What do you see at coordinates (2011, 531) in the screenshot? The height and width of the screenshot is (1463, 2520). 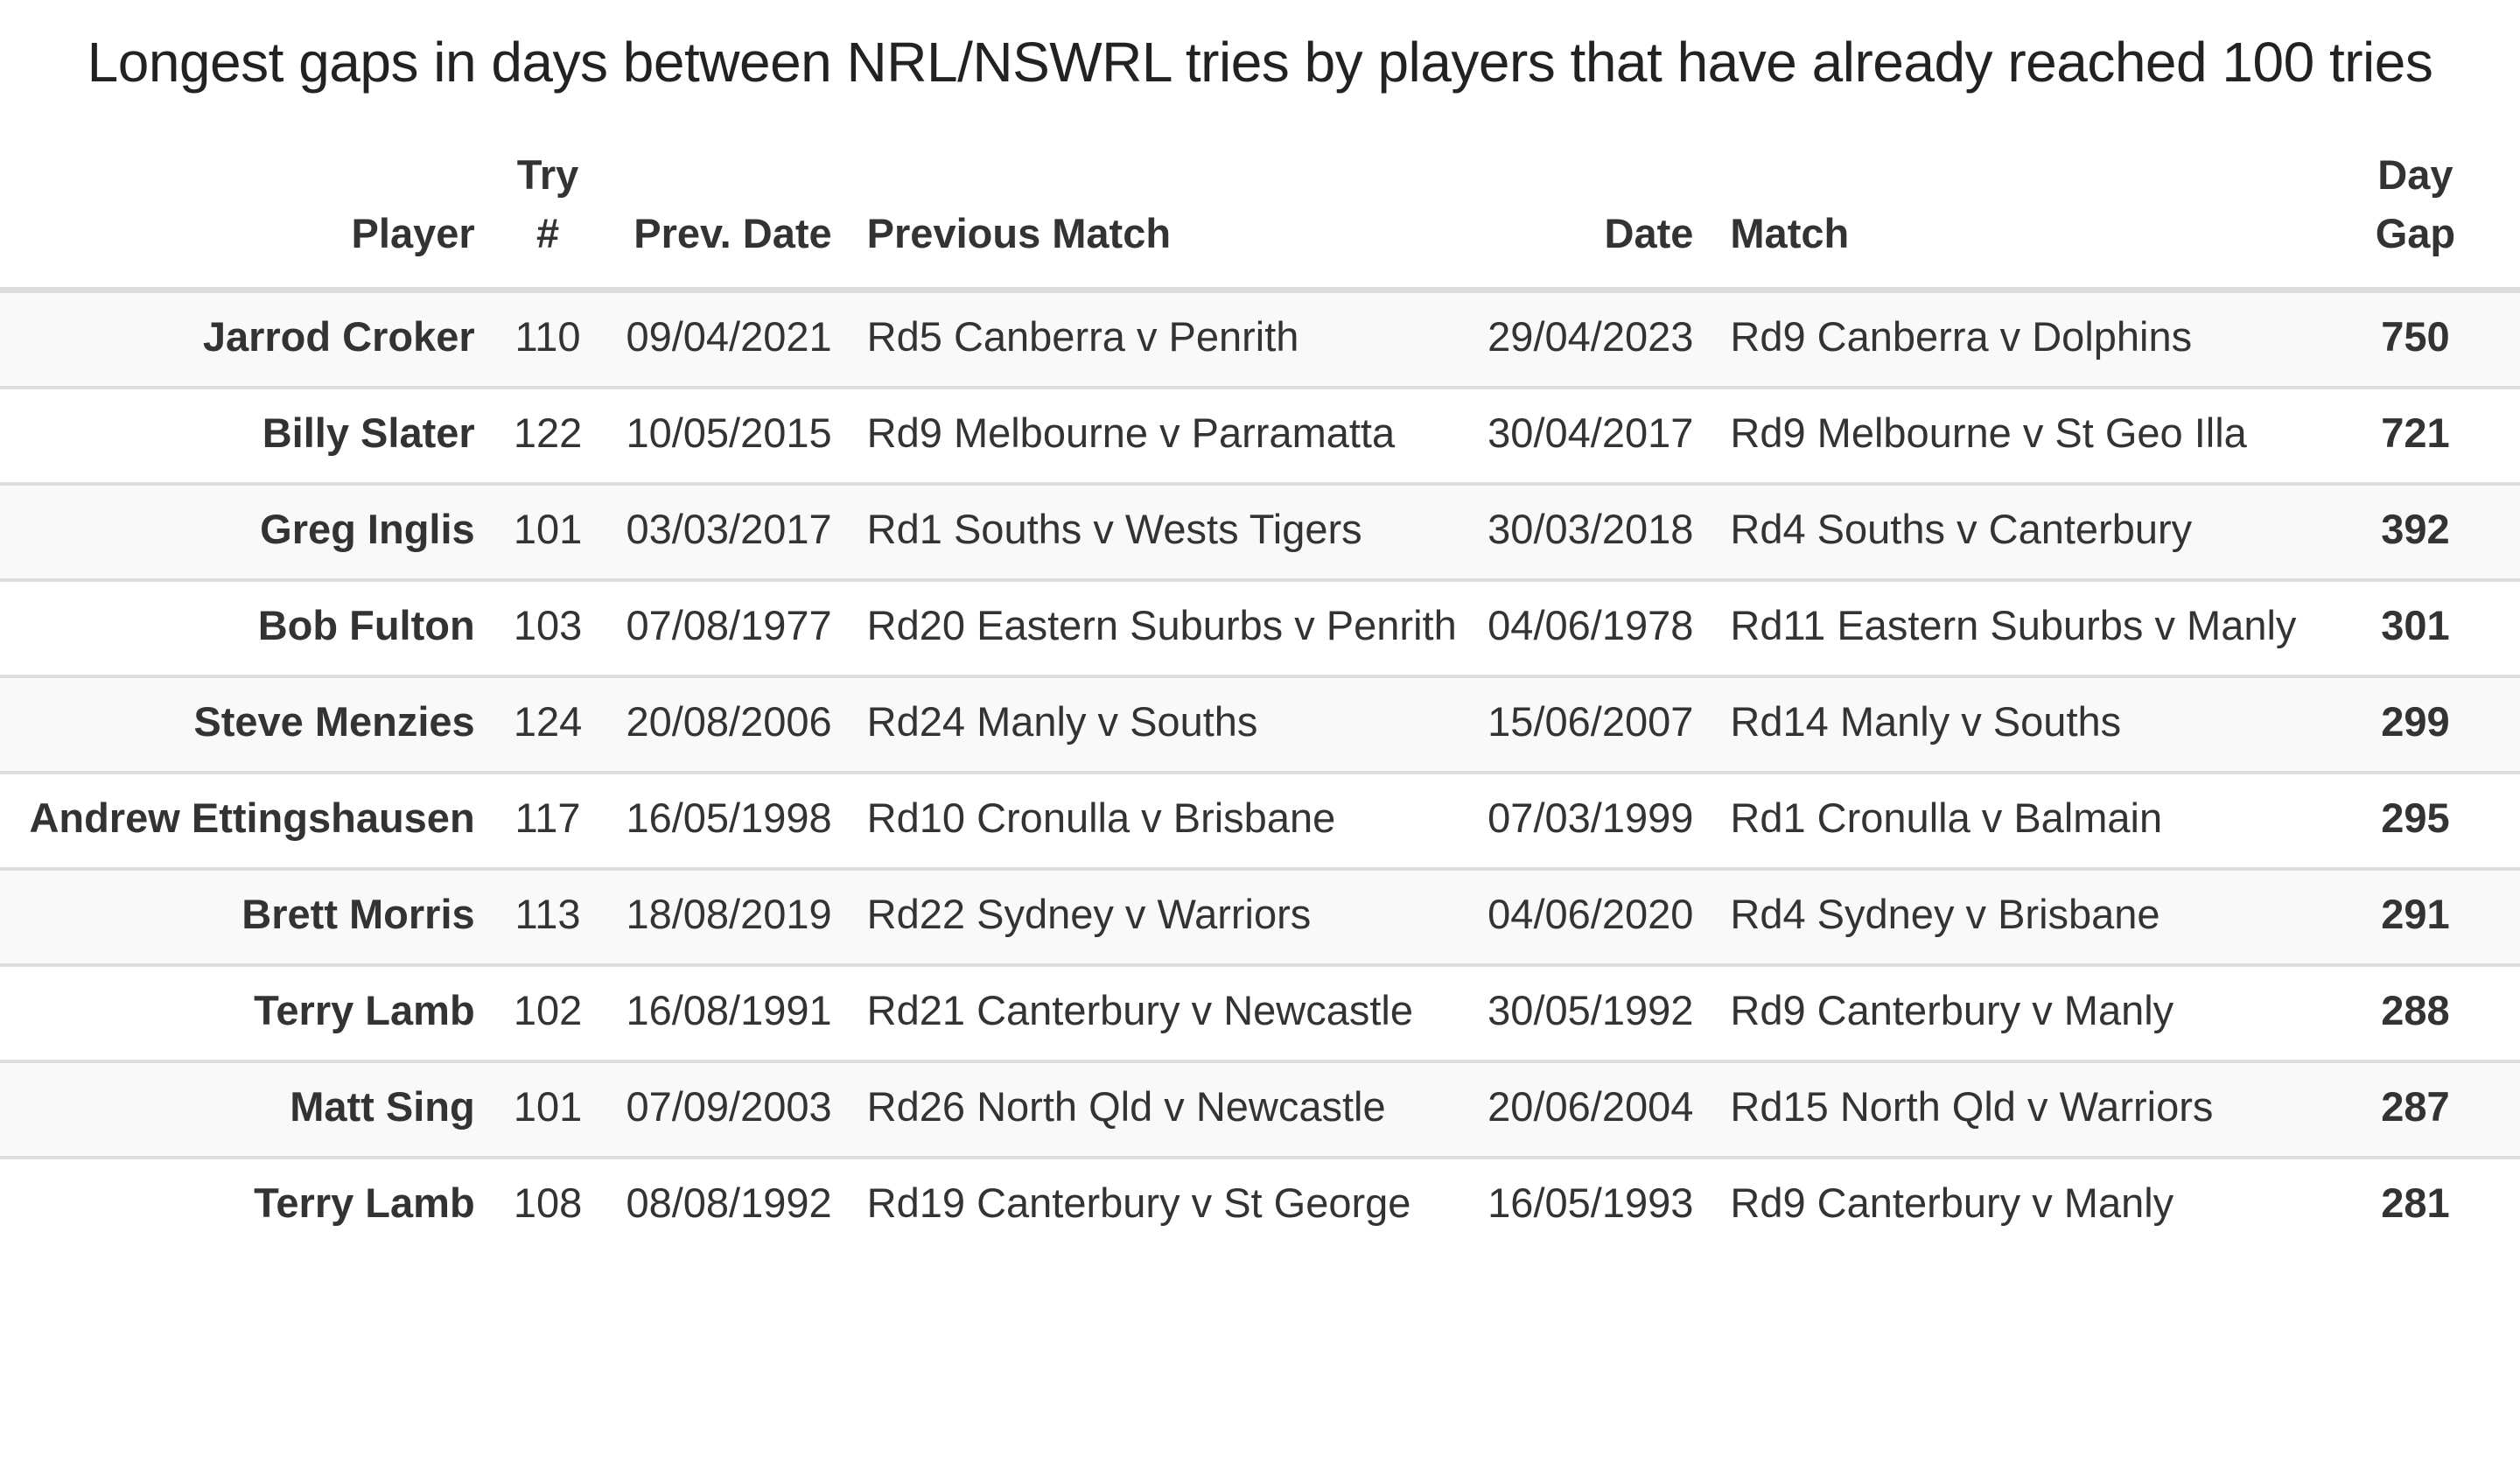 I see `match-cell: Rd4 Souths v Canterbury` at bounding box center [2011, 531].